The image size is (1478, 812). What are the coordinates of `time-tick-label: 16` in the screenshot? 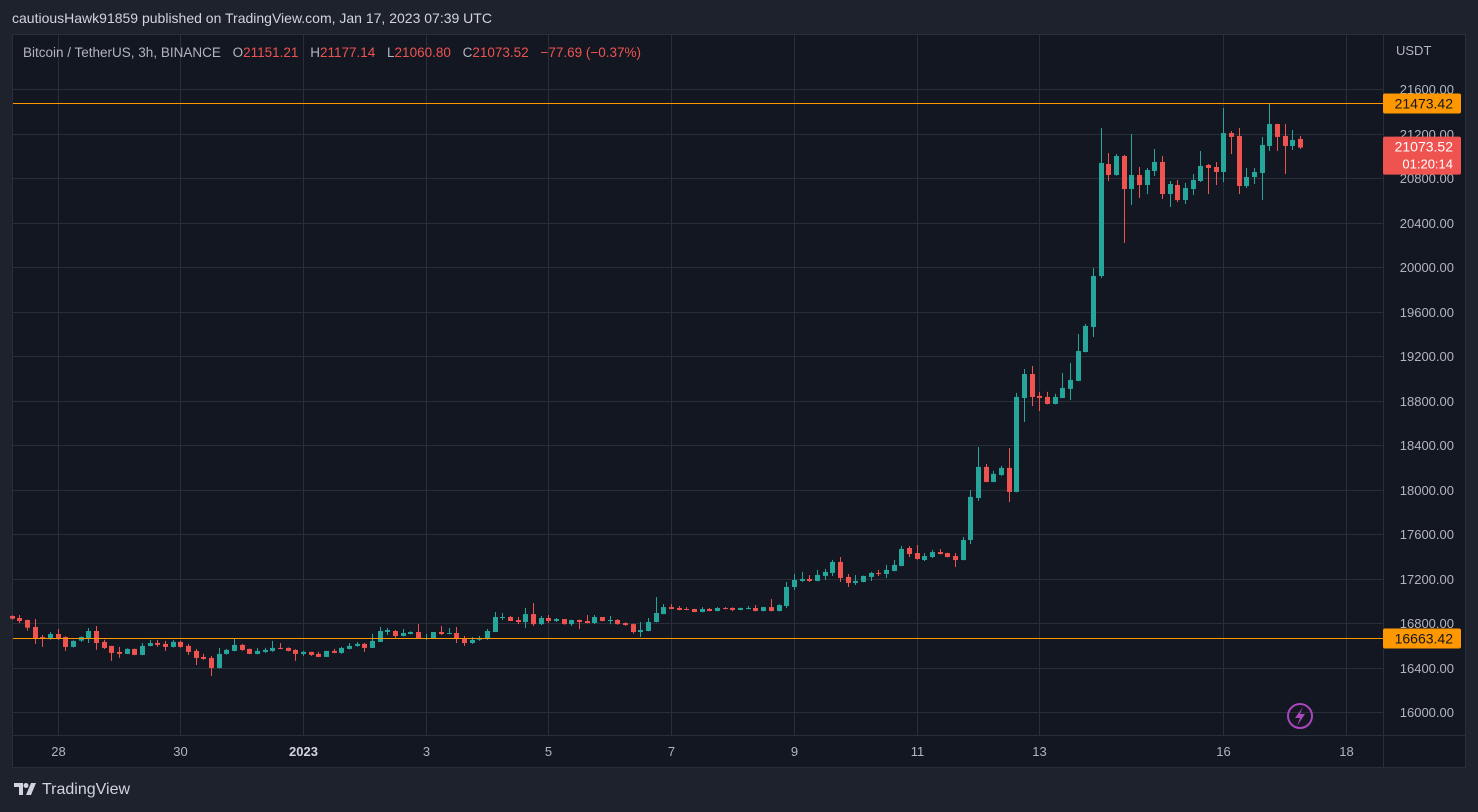 It's located at (1223, 751).